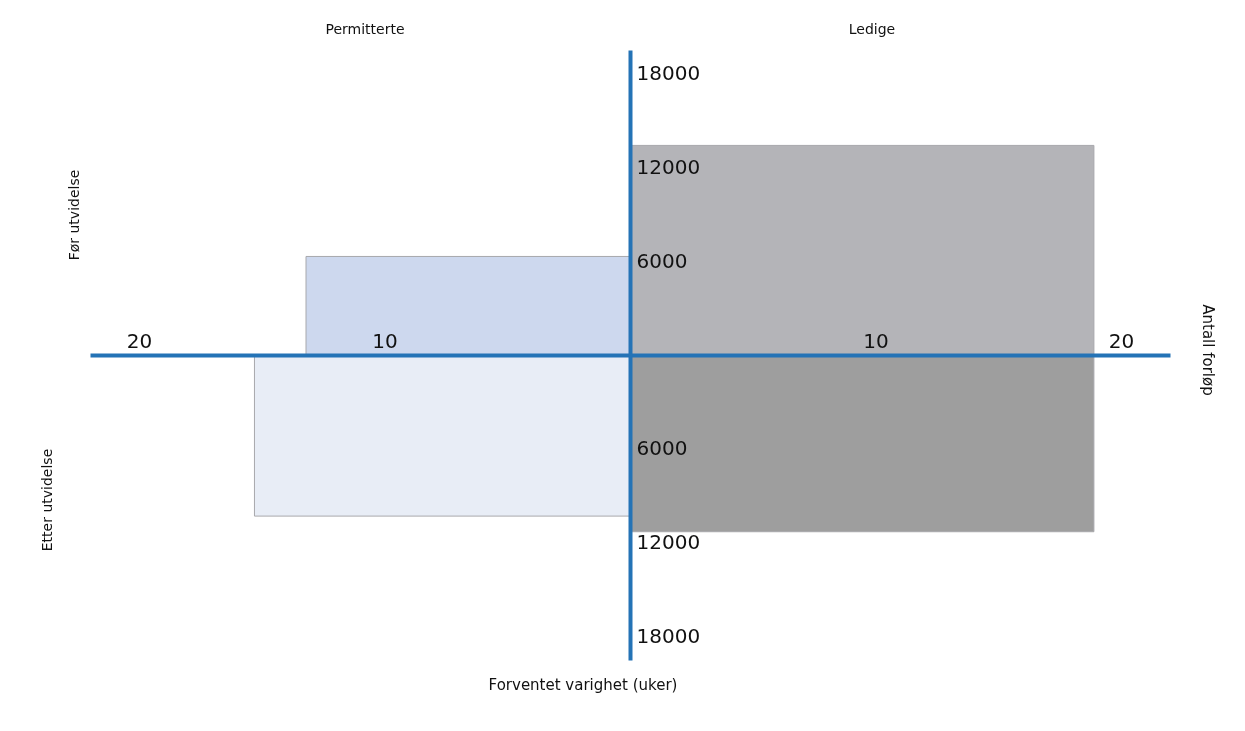 This screenshot has height=731, width=1245. What do you see at coordinates (872, 29) in the screenshot?
I see `text: Ledige` at bounding box center [872, 29].